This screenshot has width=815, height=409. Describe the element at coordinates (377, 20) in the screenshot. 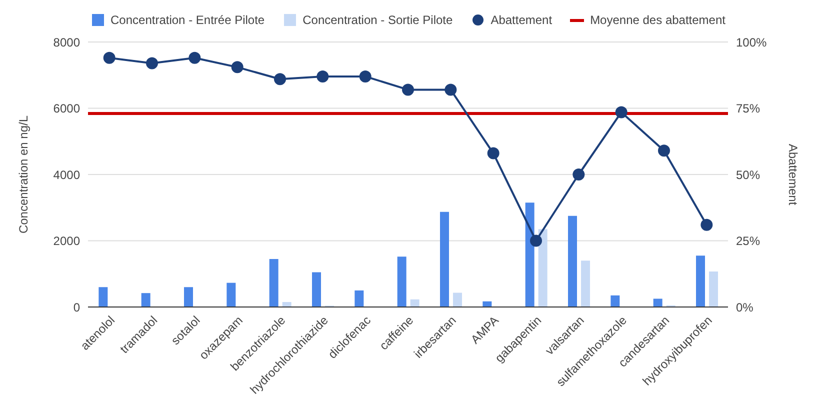

I see `legend-label: Concentration - Sortie Pilote` at that location.